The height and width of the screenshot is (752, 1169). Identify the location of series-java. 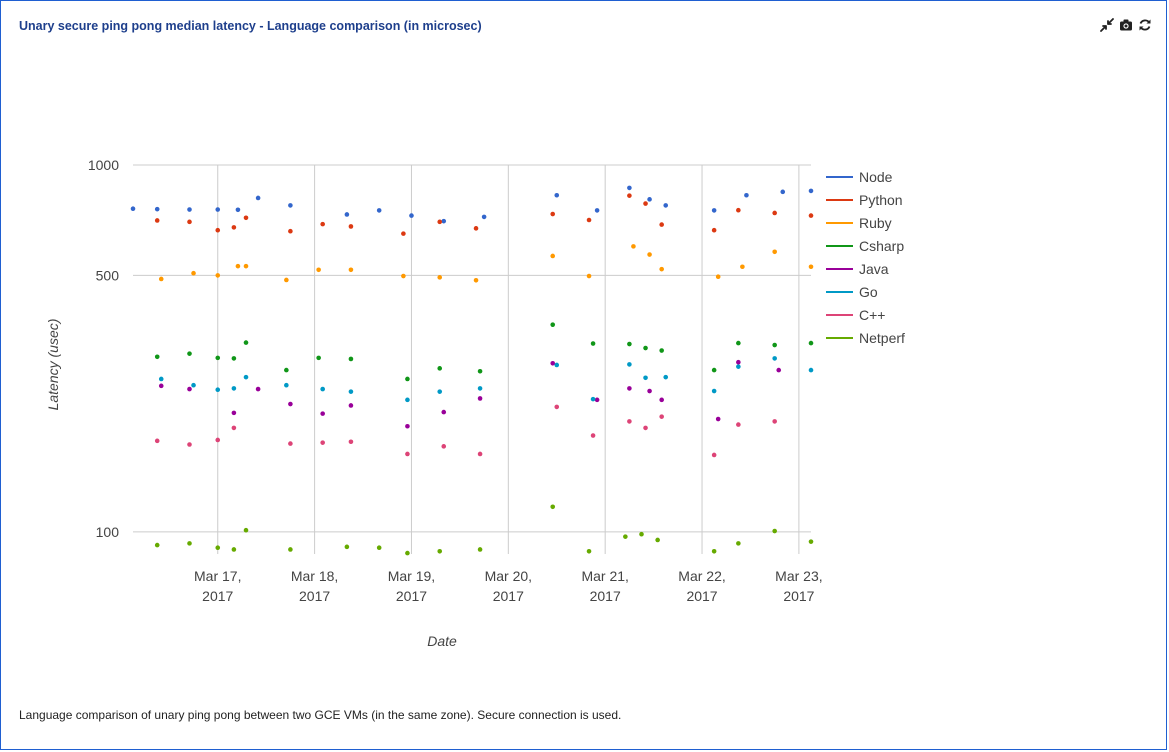
(470, 394).